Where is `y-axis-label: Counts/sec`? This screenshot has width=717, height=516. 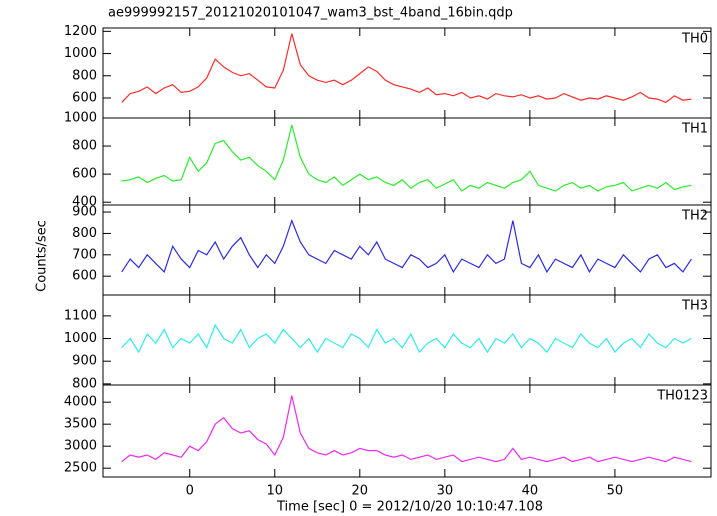 y-axis-label: Counts/sec is located at coordinates (42, 256).